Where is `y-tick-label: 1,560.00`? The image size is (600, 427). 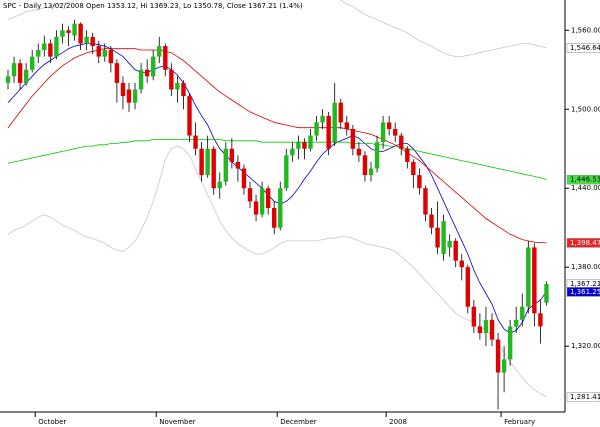
y-tick-label: 1,560.00 is located at coordinates (585, 30).